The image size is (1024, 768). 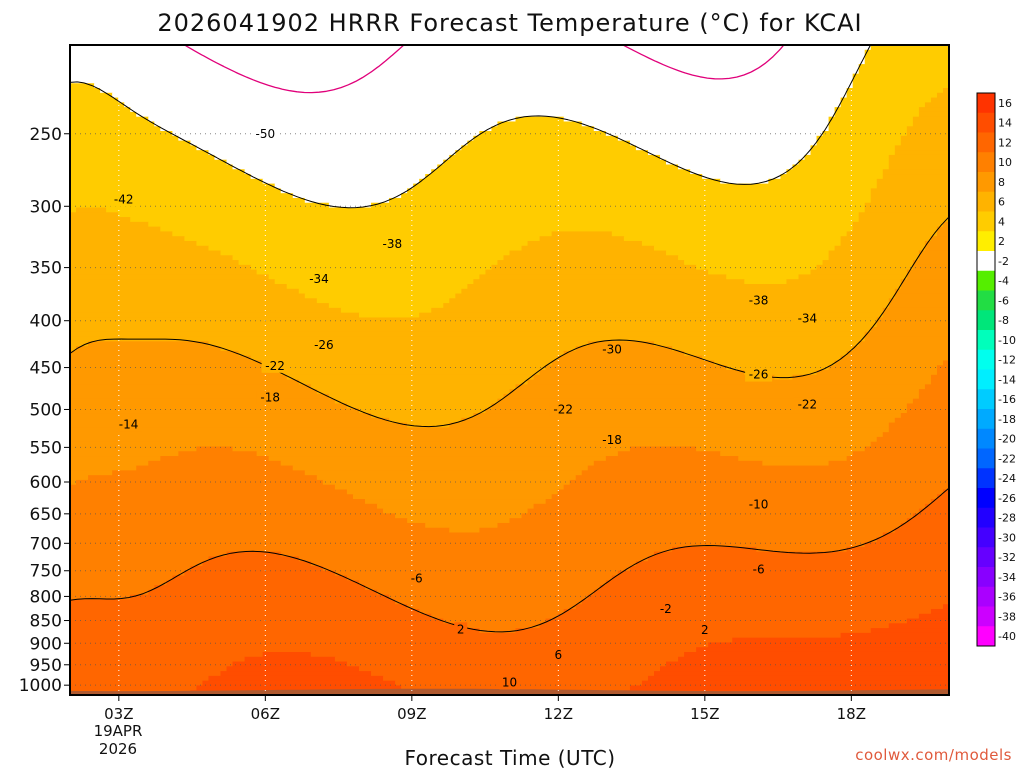 I want to click on contour-label: 6, so click(x=558, y=655).